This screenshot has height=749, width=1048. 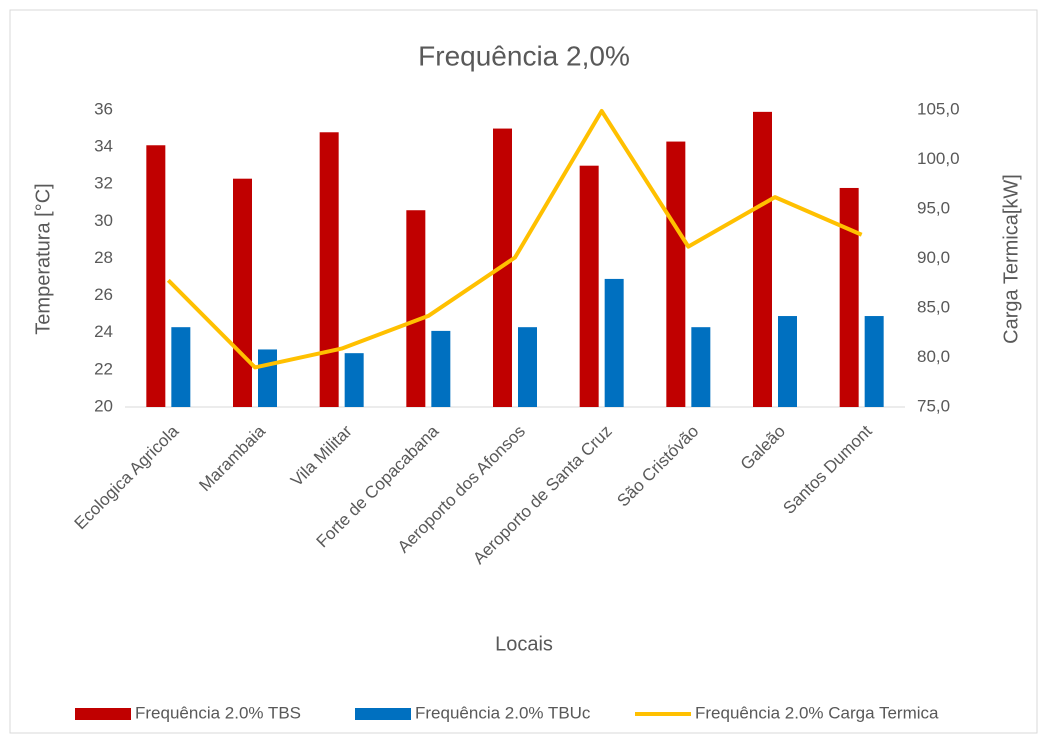 What do you see at coordinates (933, 405) in the screenshot?
I see `y2-tick-label: 75,0` at bounding box center [933, 405].